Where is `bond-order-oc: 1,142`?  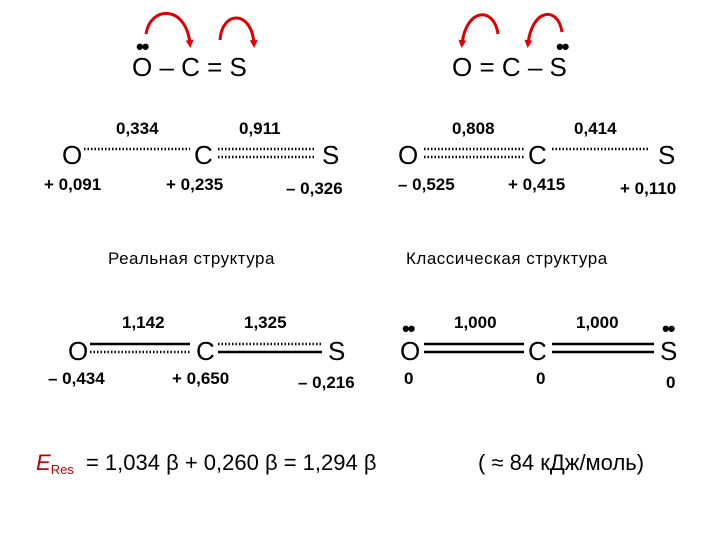
bond-order-oc: 1,142 is located at coordinates (143, 322).